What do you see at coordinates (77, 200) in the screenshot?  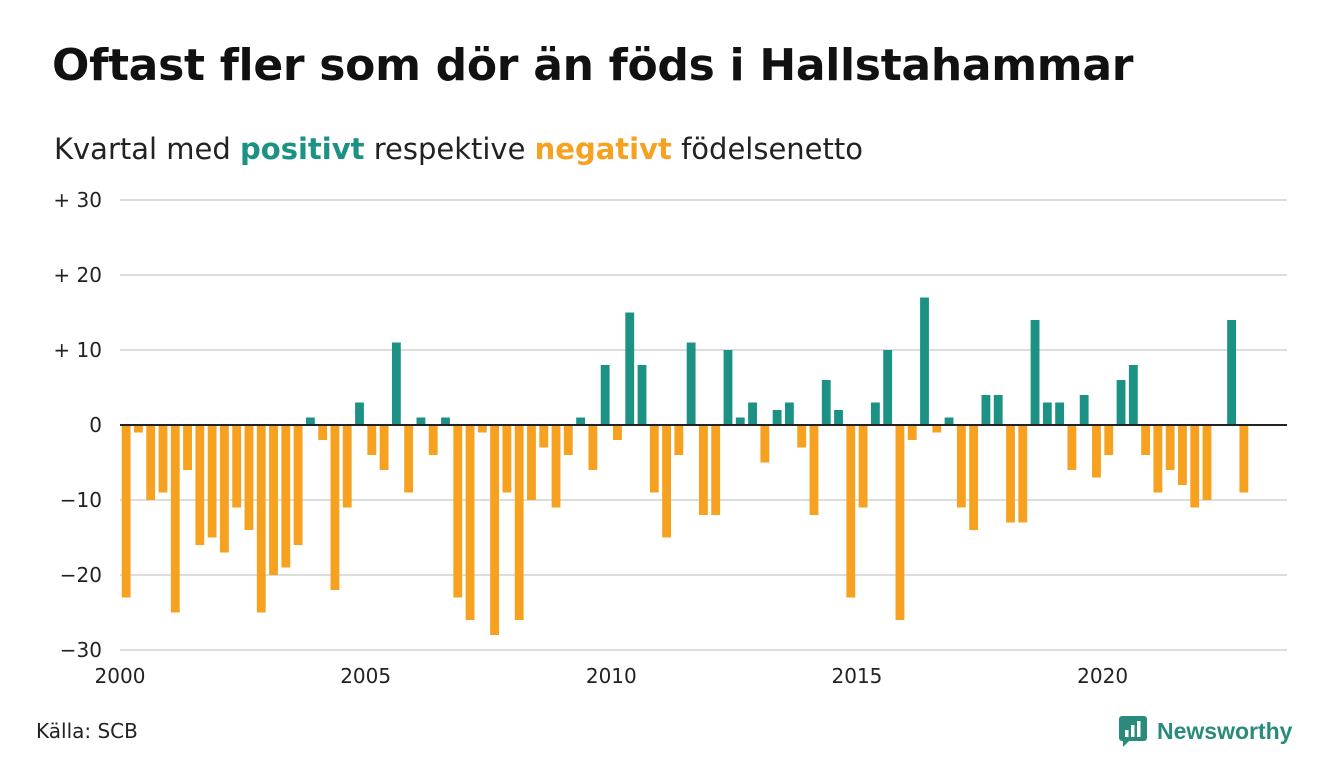 I see `y-tick-label: + 30` at bounding box center [77, 200].